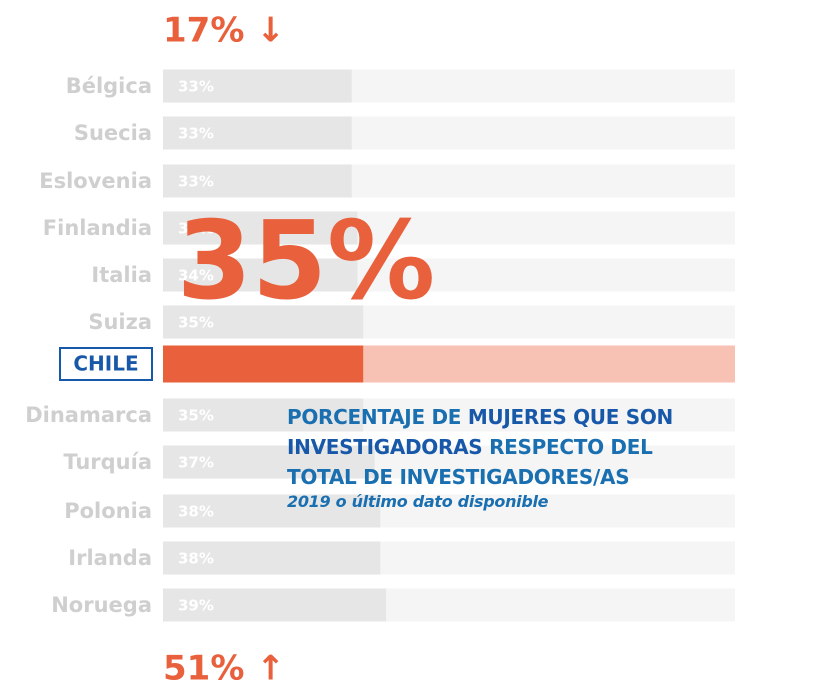  Describe the element at coordinates (108, 511) in the screenshot. I see `category-label: Polonia` at that location.